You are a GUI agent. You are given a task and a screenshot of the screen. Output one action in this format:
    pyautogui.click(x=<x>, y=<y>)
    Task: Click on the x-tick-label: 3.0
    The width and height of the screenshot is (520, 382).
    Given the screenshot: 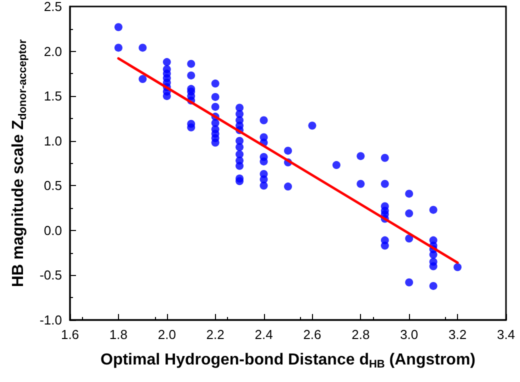 What is the action you would take?
    pyautogui.click(x=409, y=334)
    